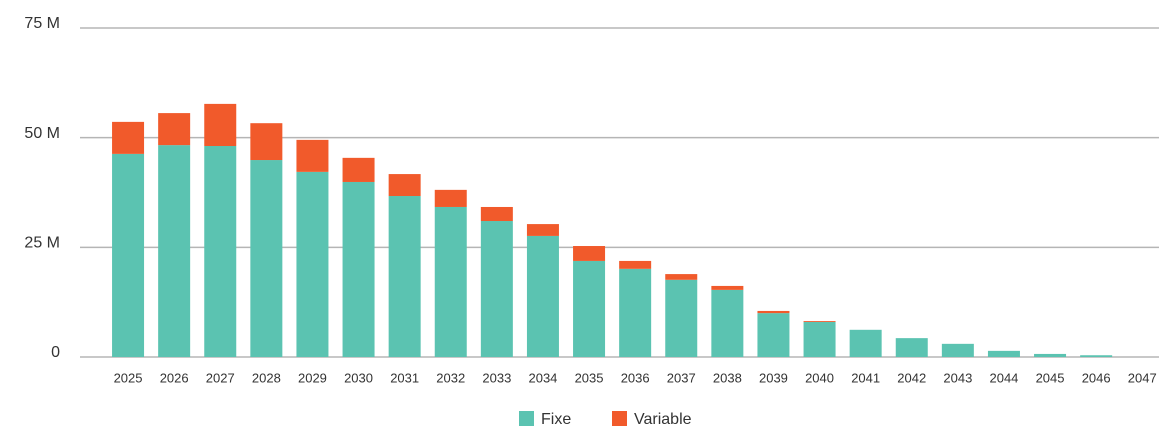 The width and height of the screenshot is (1159, 429). Describe the element at coordinates (266, 377) in the screenshot. I see `x-tick-label: 2028` at that location.